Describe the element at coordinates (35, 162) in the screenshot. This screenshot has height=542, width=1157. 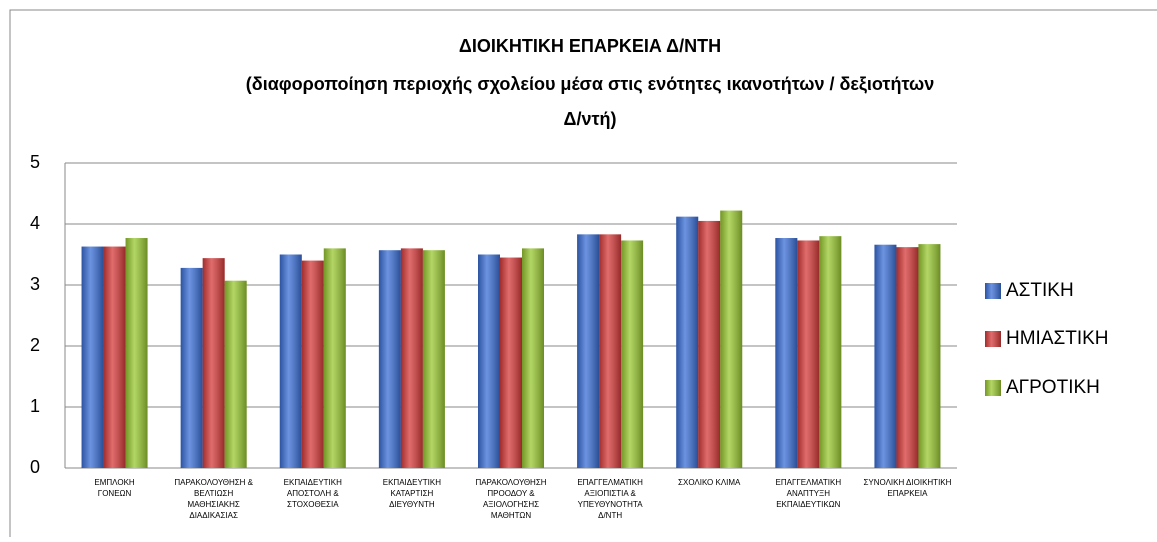
I see `y-tick-label: 5` at that location.